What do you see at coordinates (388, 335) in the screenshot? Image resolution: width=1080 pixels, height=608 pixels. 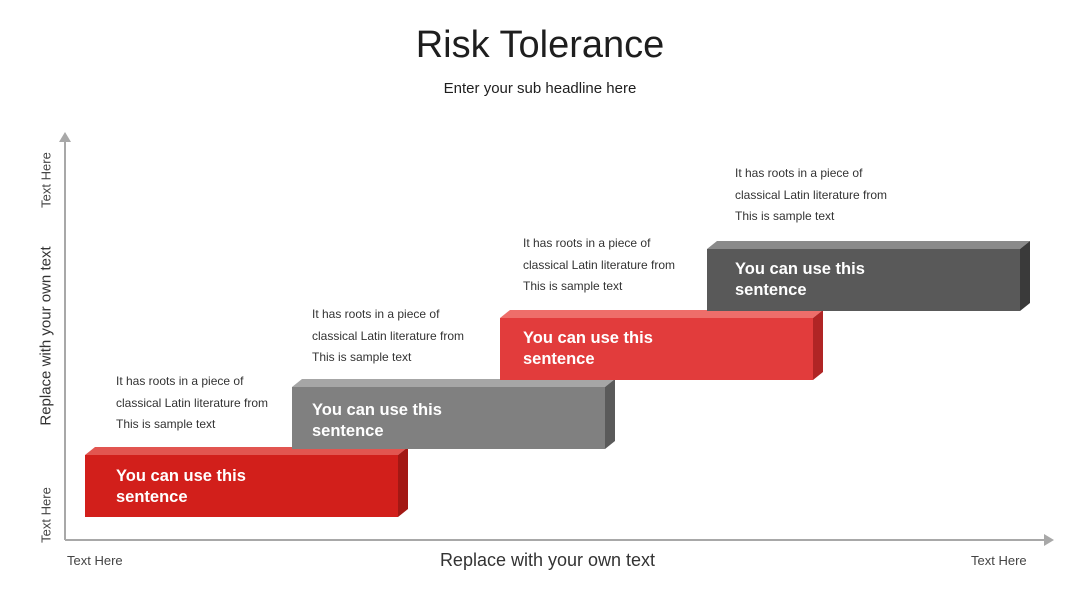 I see `step-2-desc-line2: classical Latin literature from` at bounding box center [388, 335].